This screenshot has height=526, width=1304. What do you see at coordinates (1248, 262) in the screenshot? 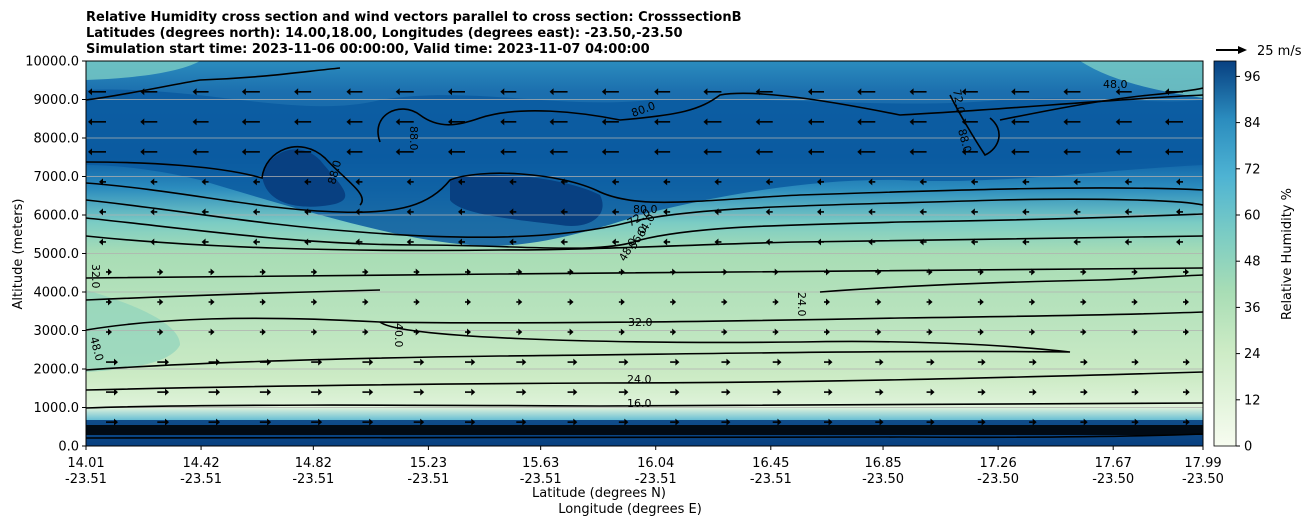
I see `colorbar-ticks: 0 12 24 36 48 60 72 84 96` at bounding box center [1248, 262].